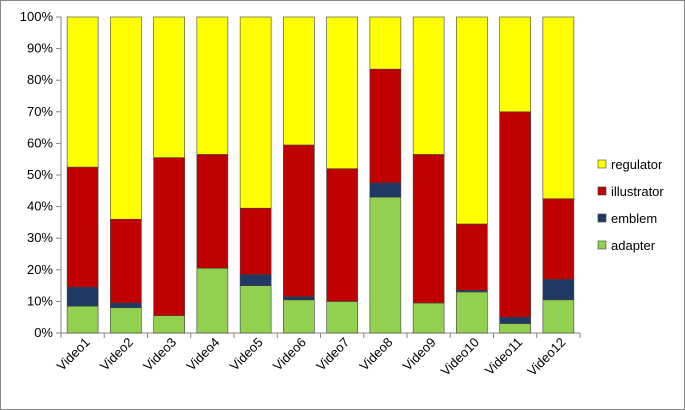 This screenshot has height=410, width=685. I want to click on x-tick-label: Video9, so click(419, 354).